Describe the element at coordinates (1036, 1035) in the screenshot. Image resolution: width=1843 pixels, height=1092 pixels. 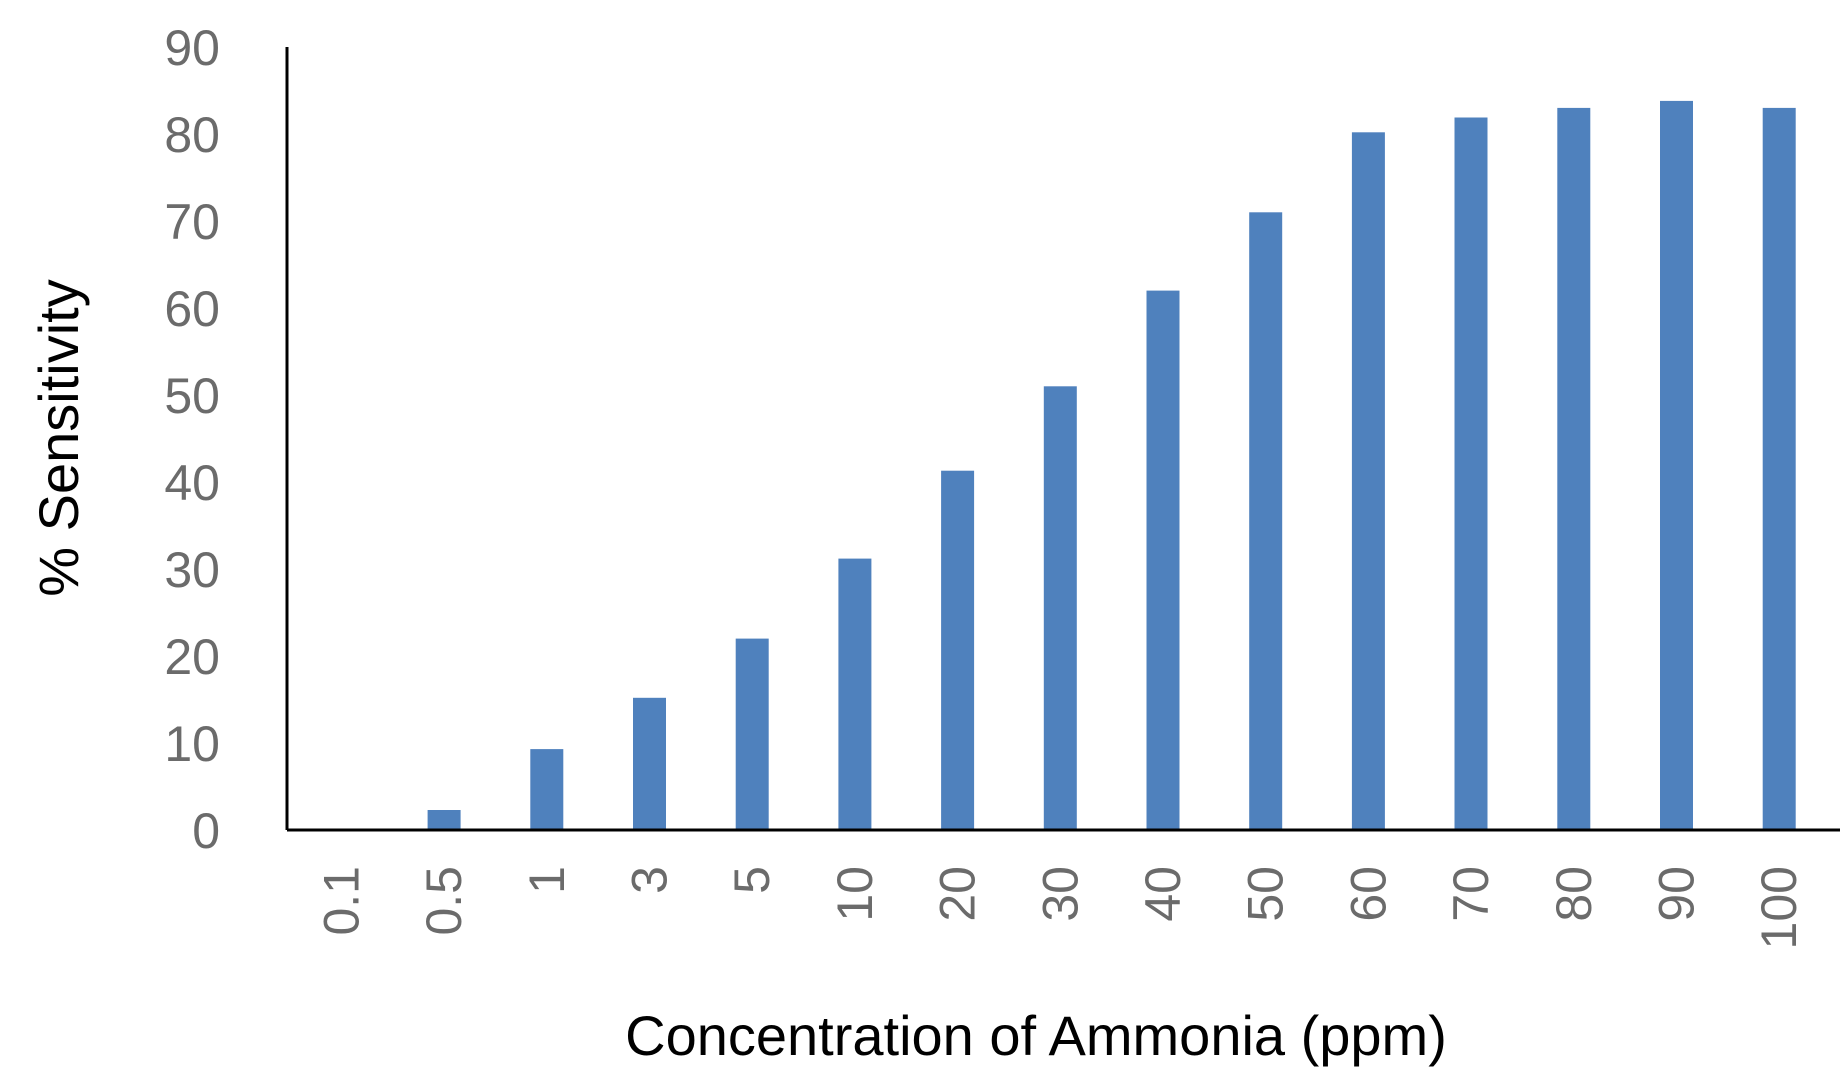
I see `x-axis-title: Concentration of Ammonia (ppm)` at that location.